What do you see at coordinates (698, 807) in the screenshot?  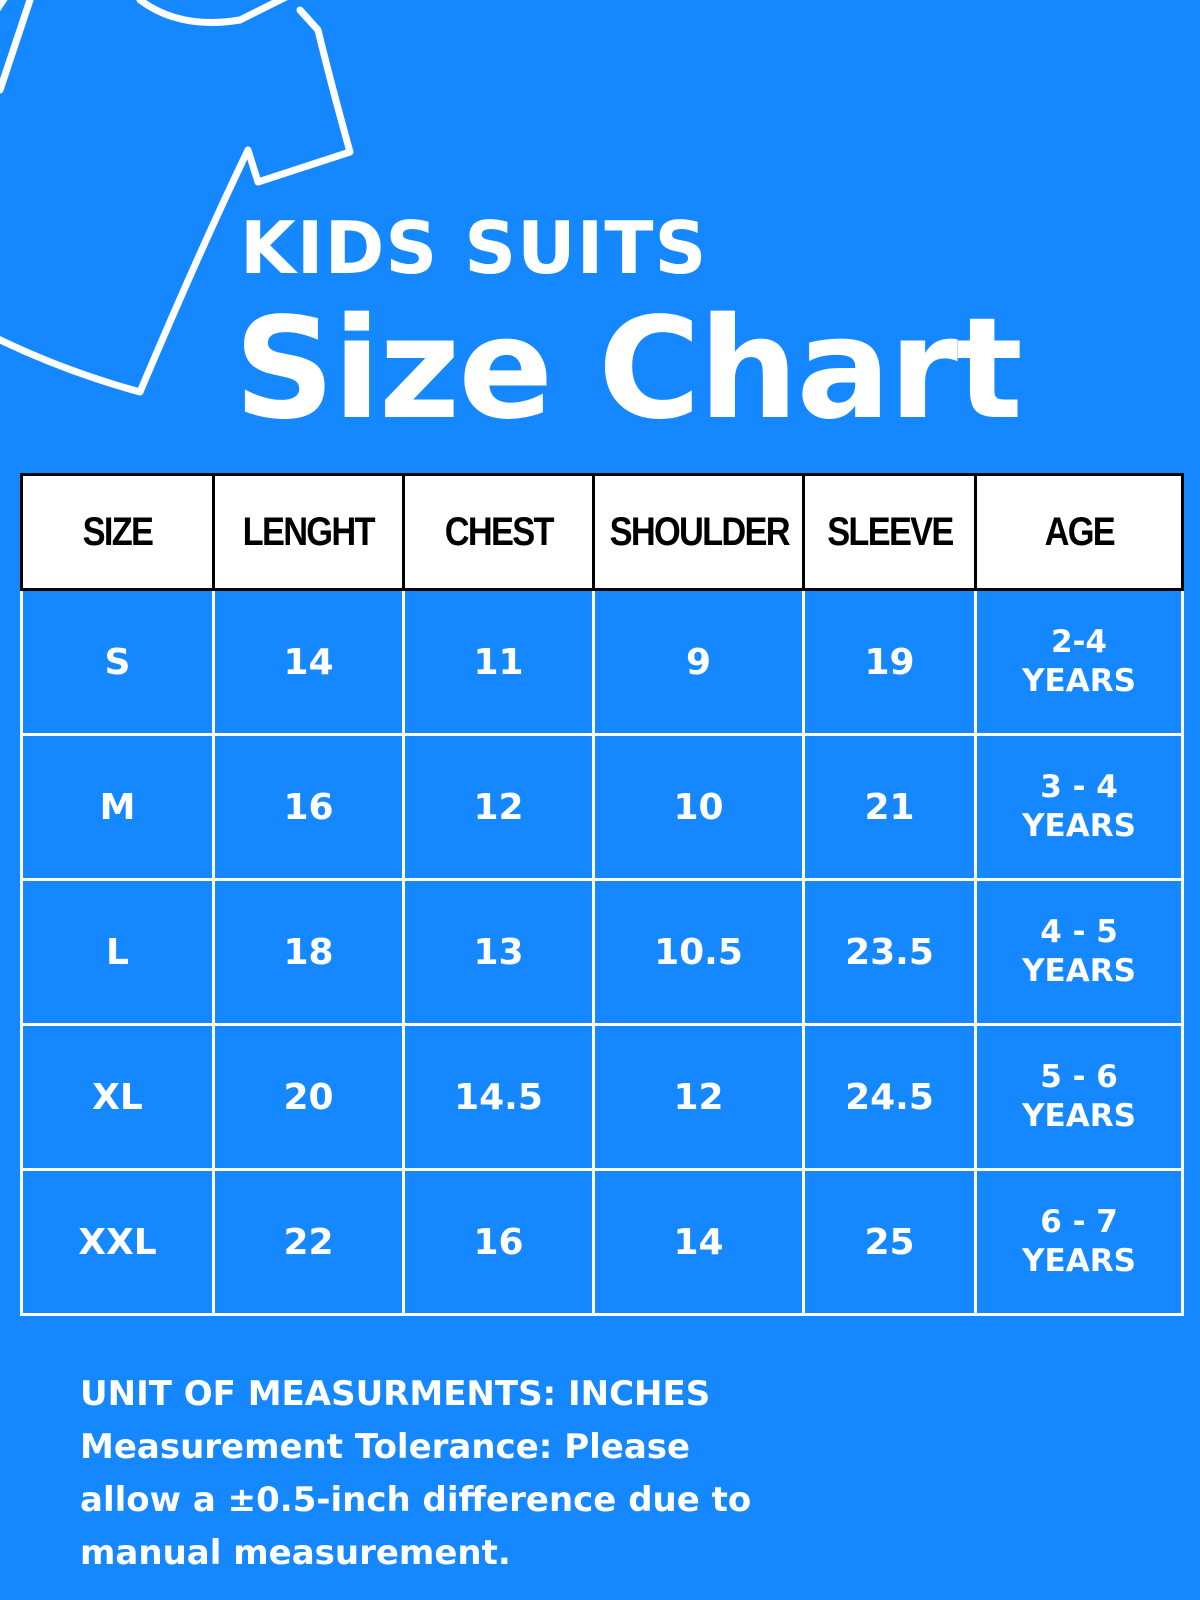 I see `cell-shoulder: 10` at bounding box center [698, 807].